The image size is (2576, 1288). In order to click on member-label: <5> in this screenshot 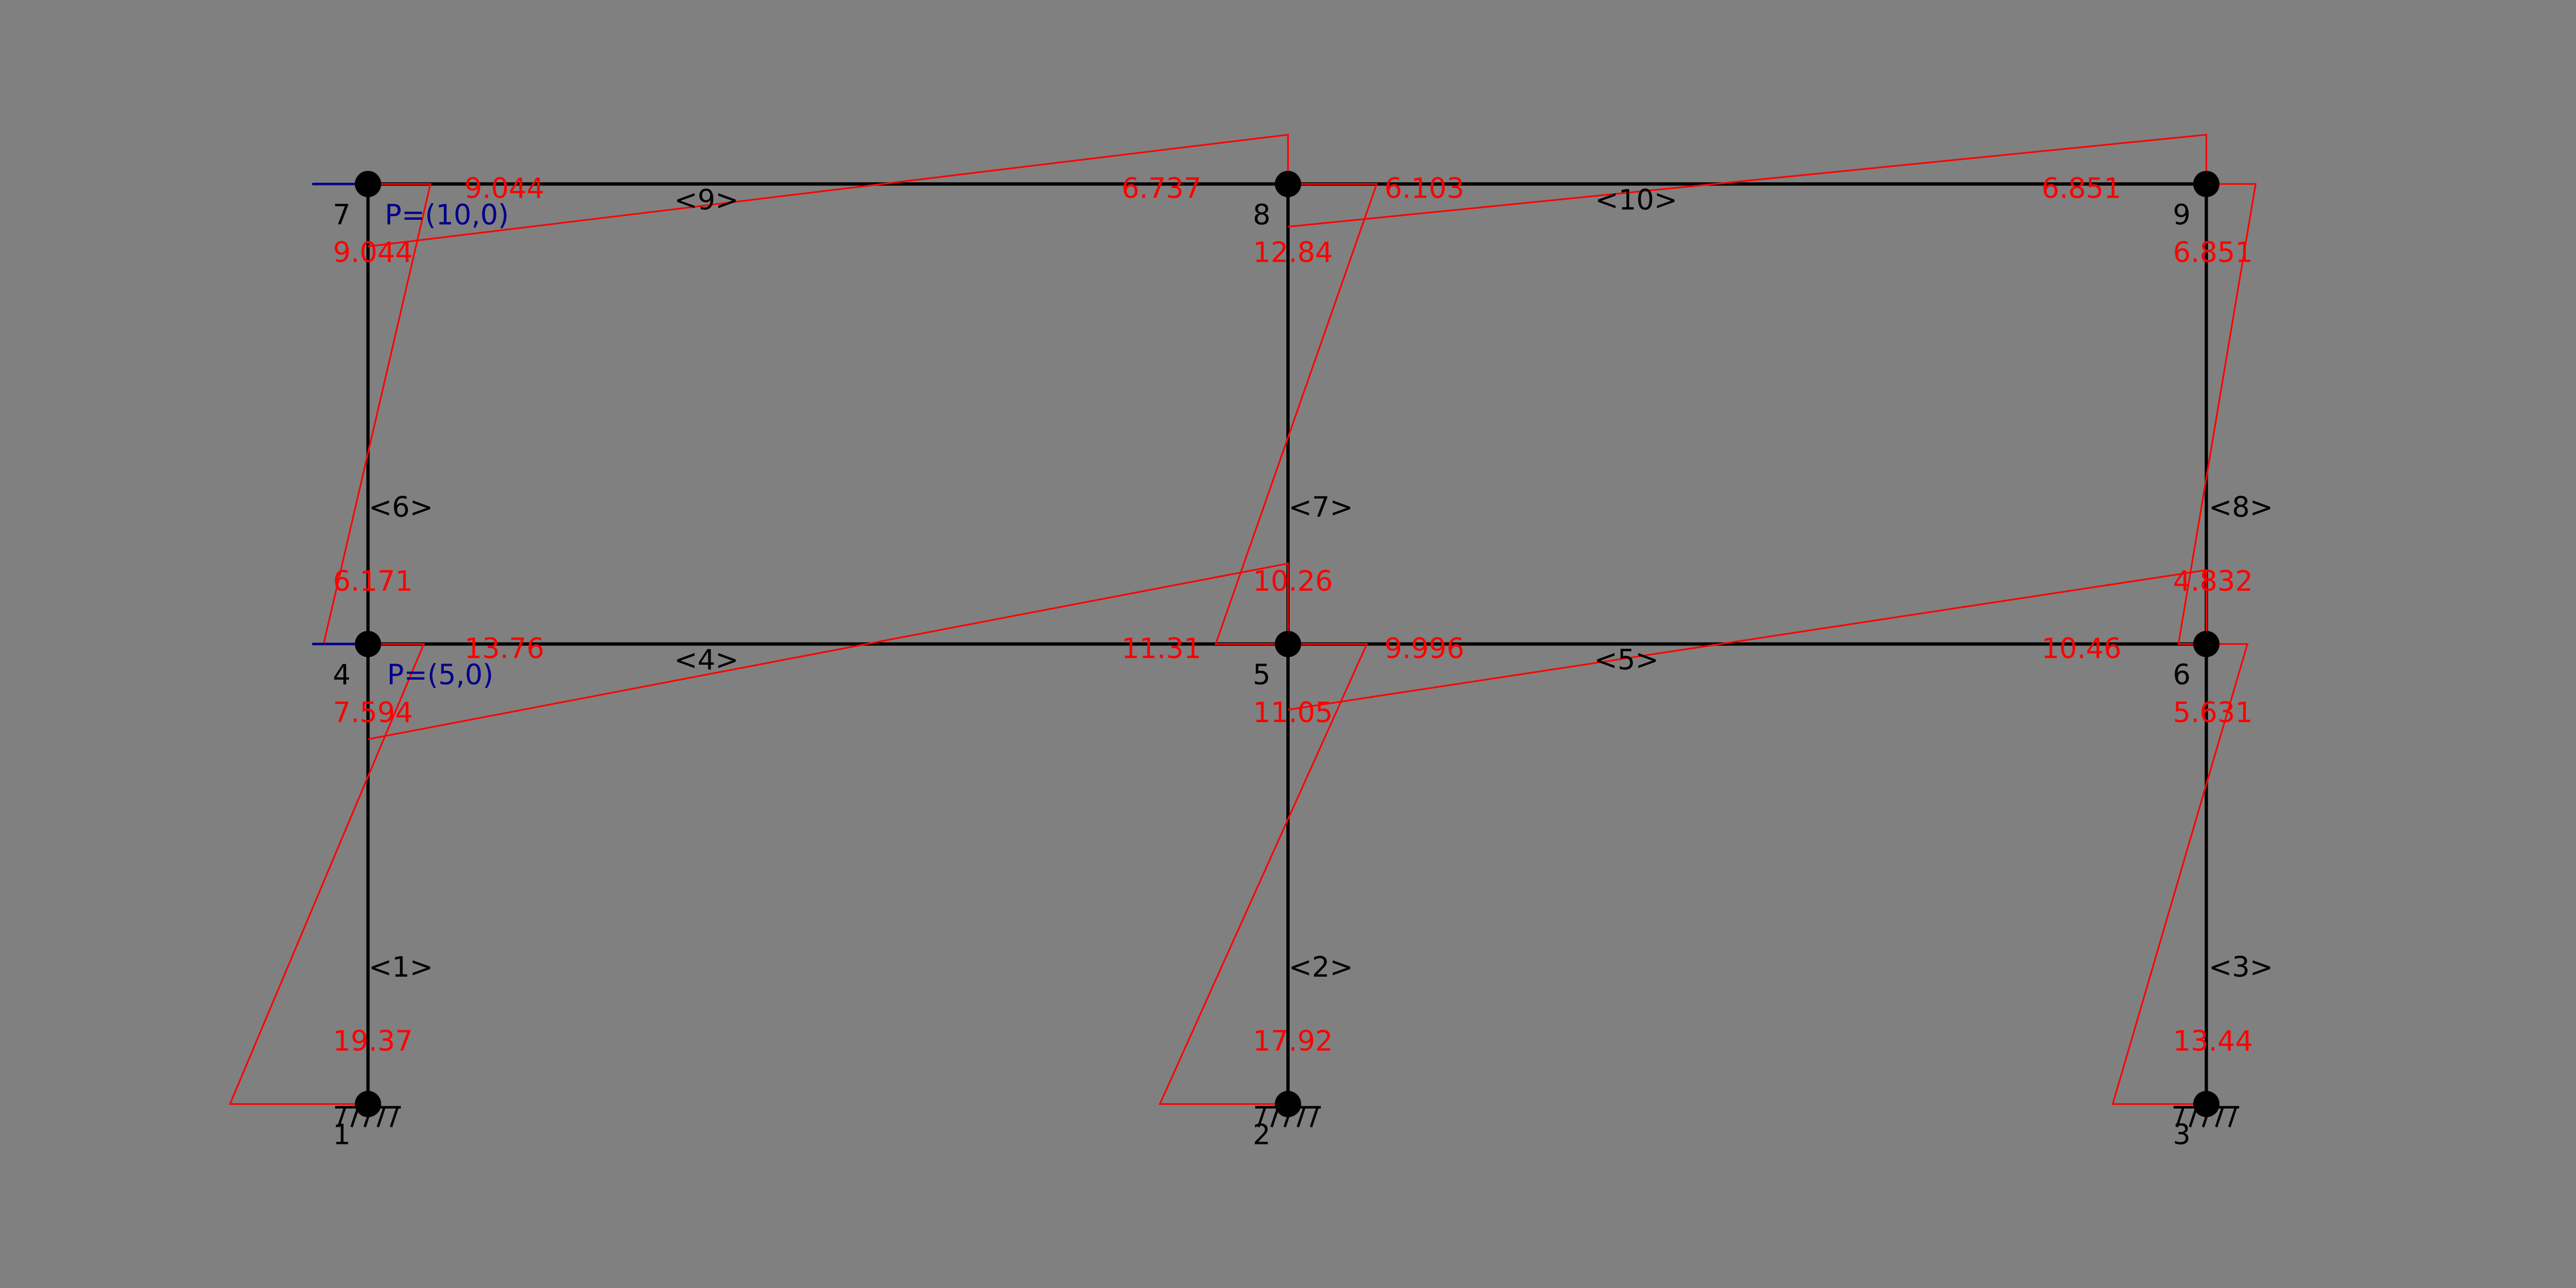, I will do `click(1626, 660)`.